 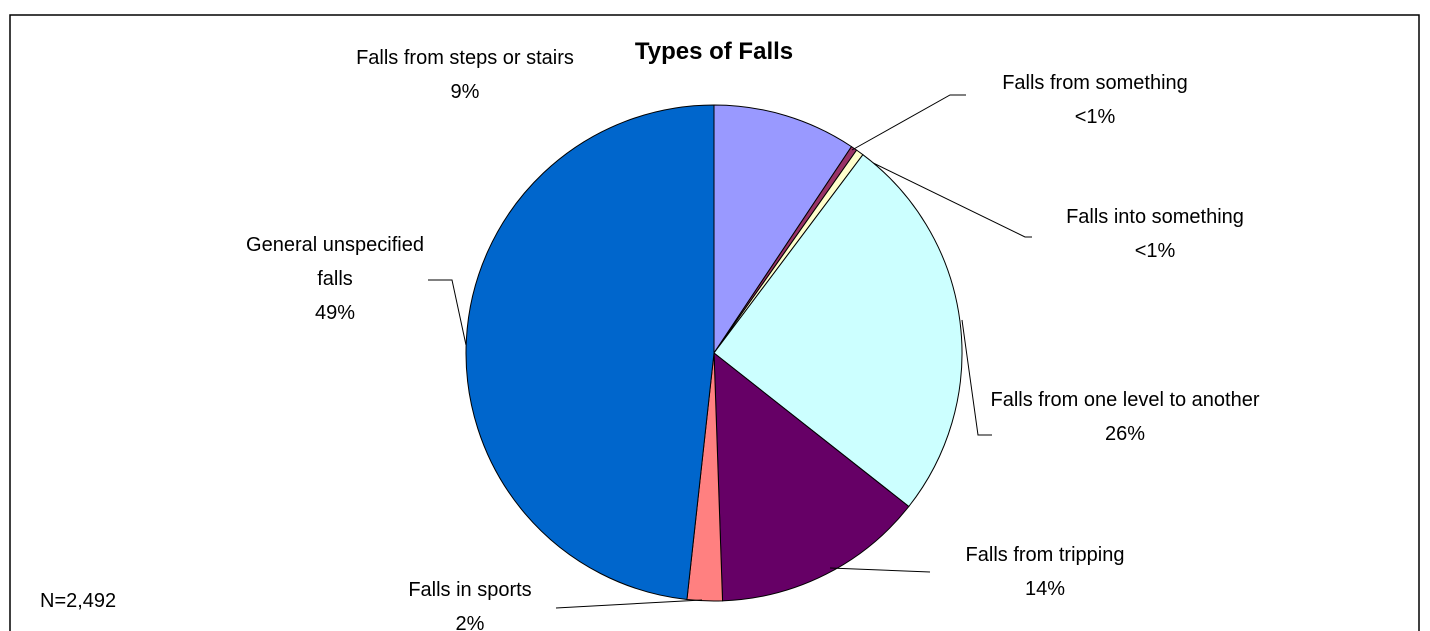 What do you see at coordinates (1045, 555) in the screenshot?
I see `slice-name: Falls from tripping` at bounding box center [1045, 555].